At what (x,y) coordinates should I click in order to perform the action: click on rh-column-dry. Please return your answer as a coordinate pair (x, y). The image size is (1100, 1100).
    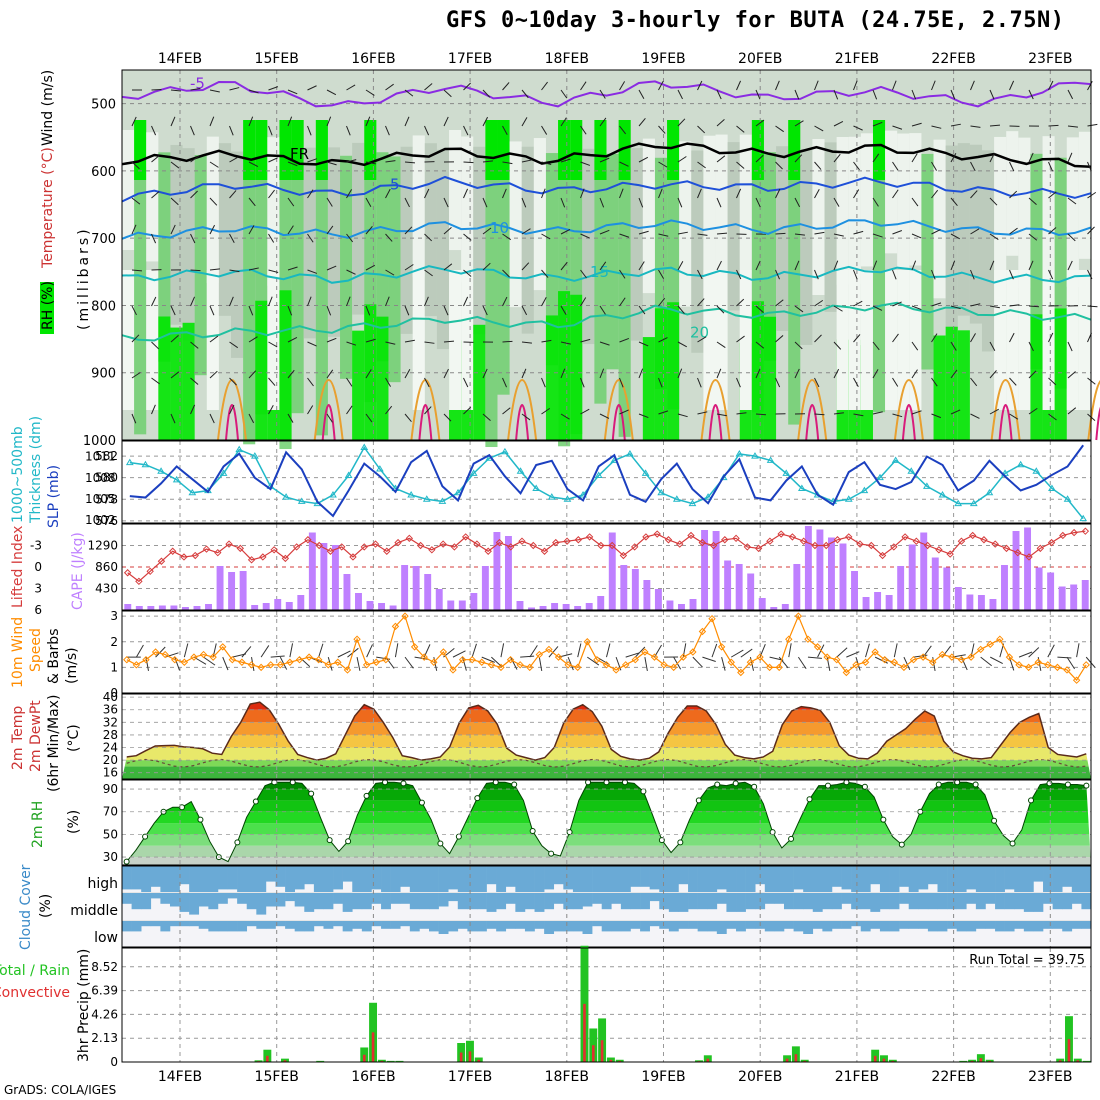
    Looking at the image, I should click on (842, 340).